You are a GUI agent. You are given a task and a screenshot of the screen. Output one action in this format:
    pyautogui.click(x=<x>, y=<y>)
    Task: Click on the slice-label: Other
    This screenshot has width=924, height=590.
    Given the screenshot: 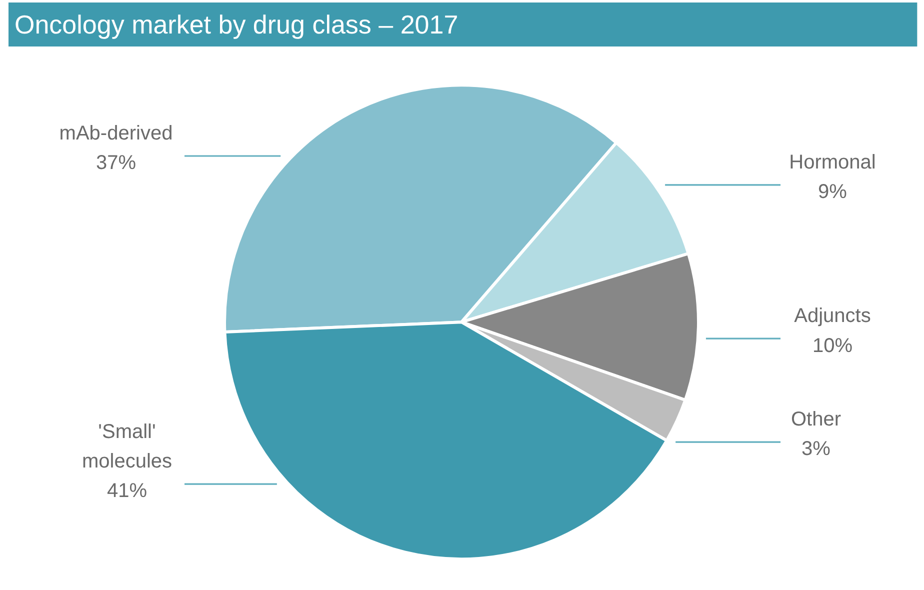 What is the action you would take?
    pyautogui.click(x=816, y=419)
    